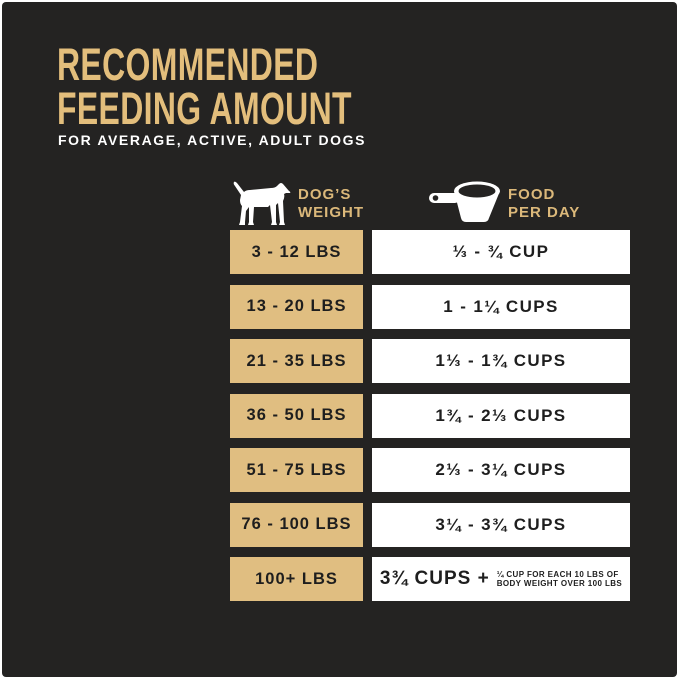 The height and width of the screenshot is (679, 679). I want to click on table-row: 21 - 35 LBS 1⅓ - 1¾ CUPS, so click(430, 361).